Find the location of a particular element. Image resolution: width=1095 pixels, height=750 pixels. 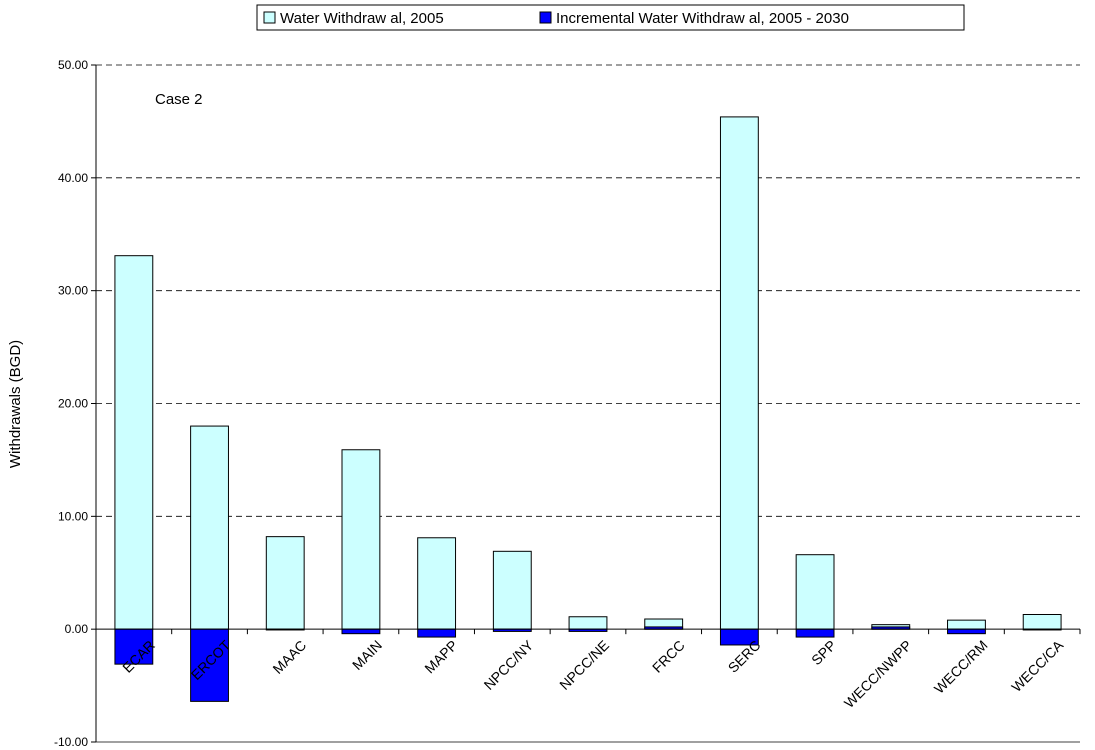

x-tick-label: WECC/CA is located at coordinates (1037, 666).